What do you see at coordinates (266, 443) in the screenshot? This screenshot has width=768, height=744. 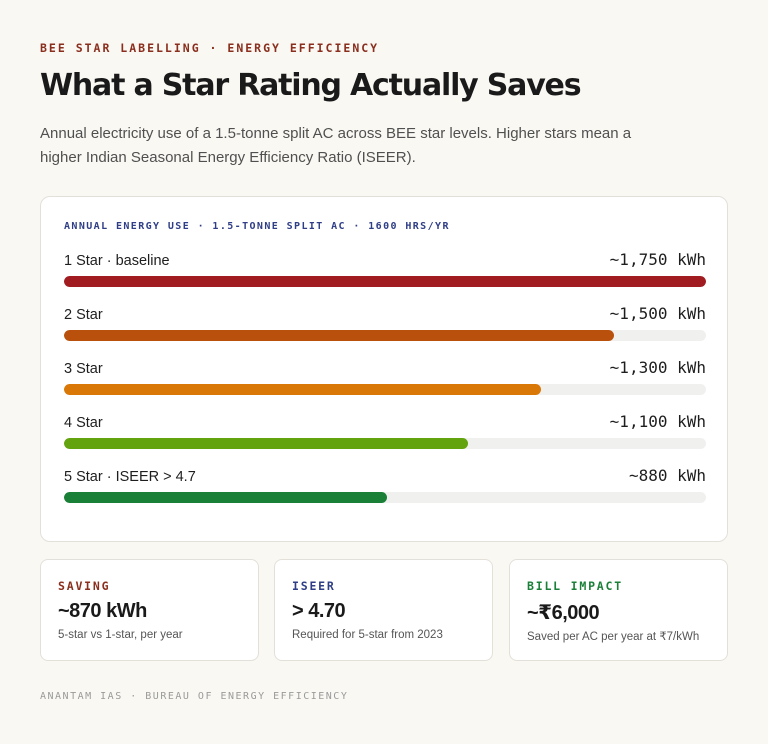 I see `bar-4-star` at bounding box center [266, 443].